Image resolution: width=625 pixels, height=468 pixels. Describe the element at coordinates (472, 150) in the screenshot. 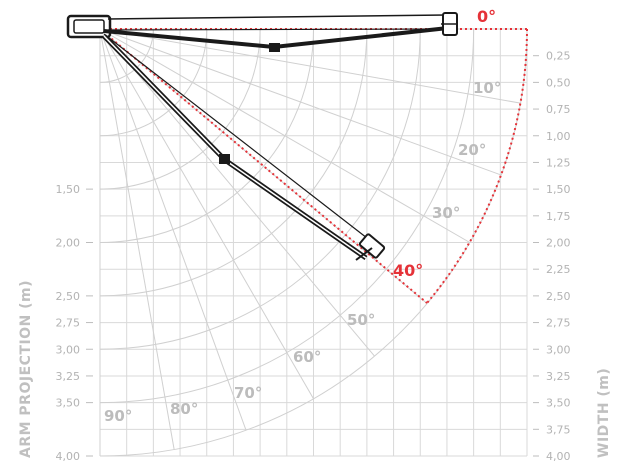

I see `angle-label-20: 20°` at that location.